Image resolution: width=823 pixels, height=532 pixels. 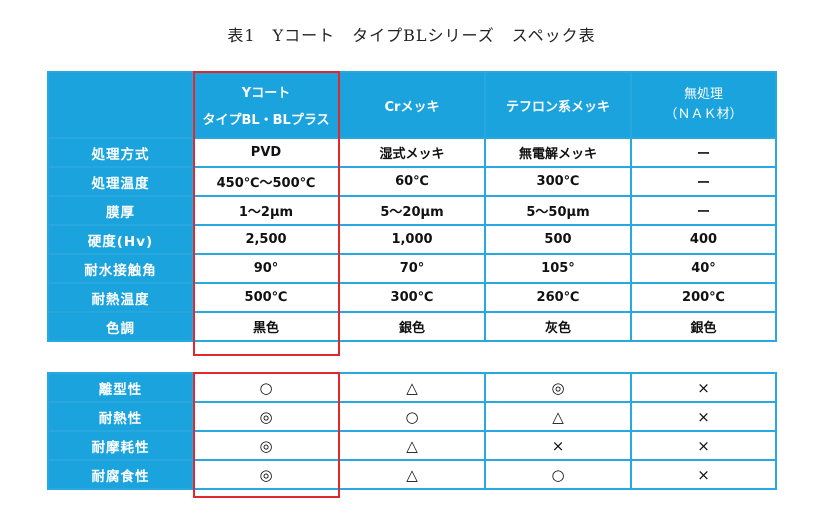 What do you see at coordinates (558, 239) in the screenshot?
I see `spec-cell: 500` at bounding box center [558, 239].